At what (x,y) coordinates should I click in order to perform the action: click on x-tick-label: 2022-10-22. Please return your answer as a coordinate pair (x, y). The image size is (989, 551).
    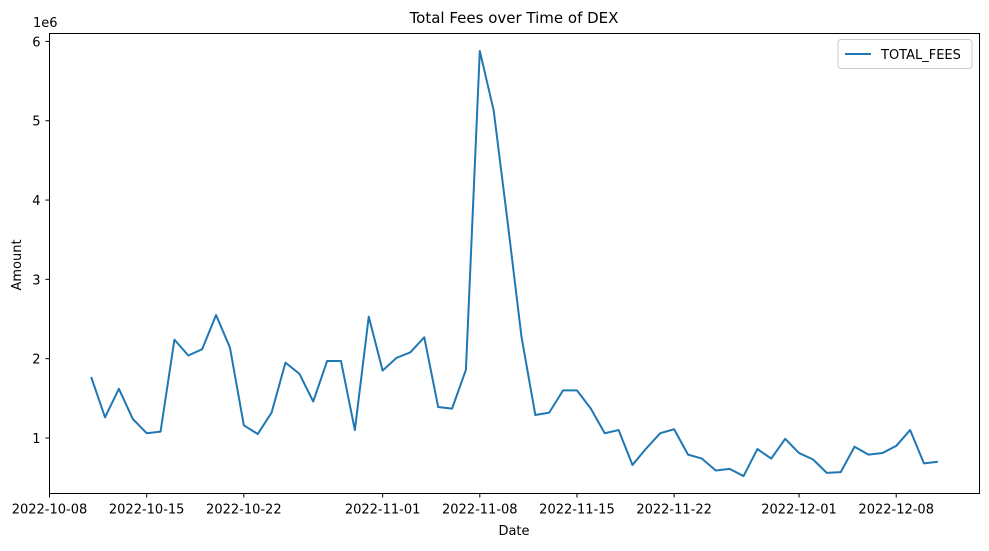
    Looking at the image, I should click on (244, 510).